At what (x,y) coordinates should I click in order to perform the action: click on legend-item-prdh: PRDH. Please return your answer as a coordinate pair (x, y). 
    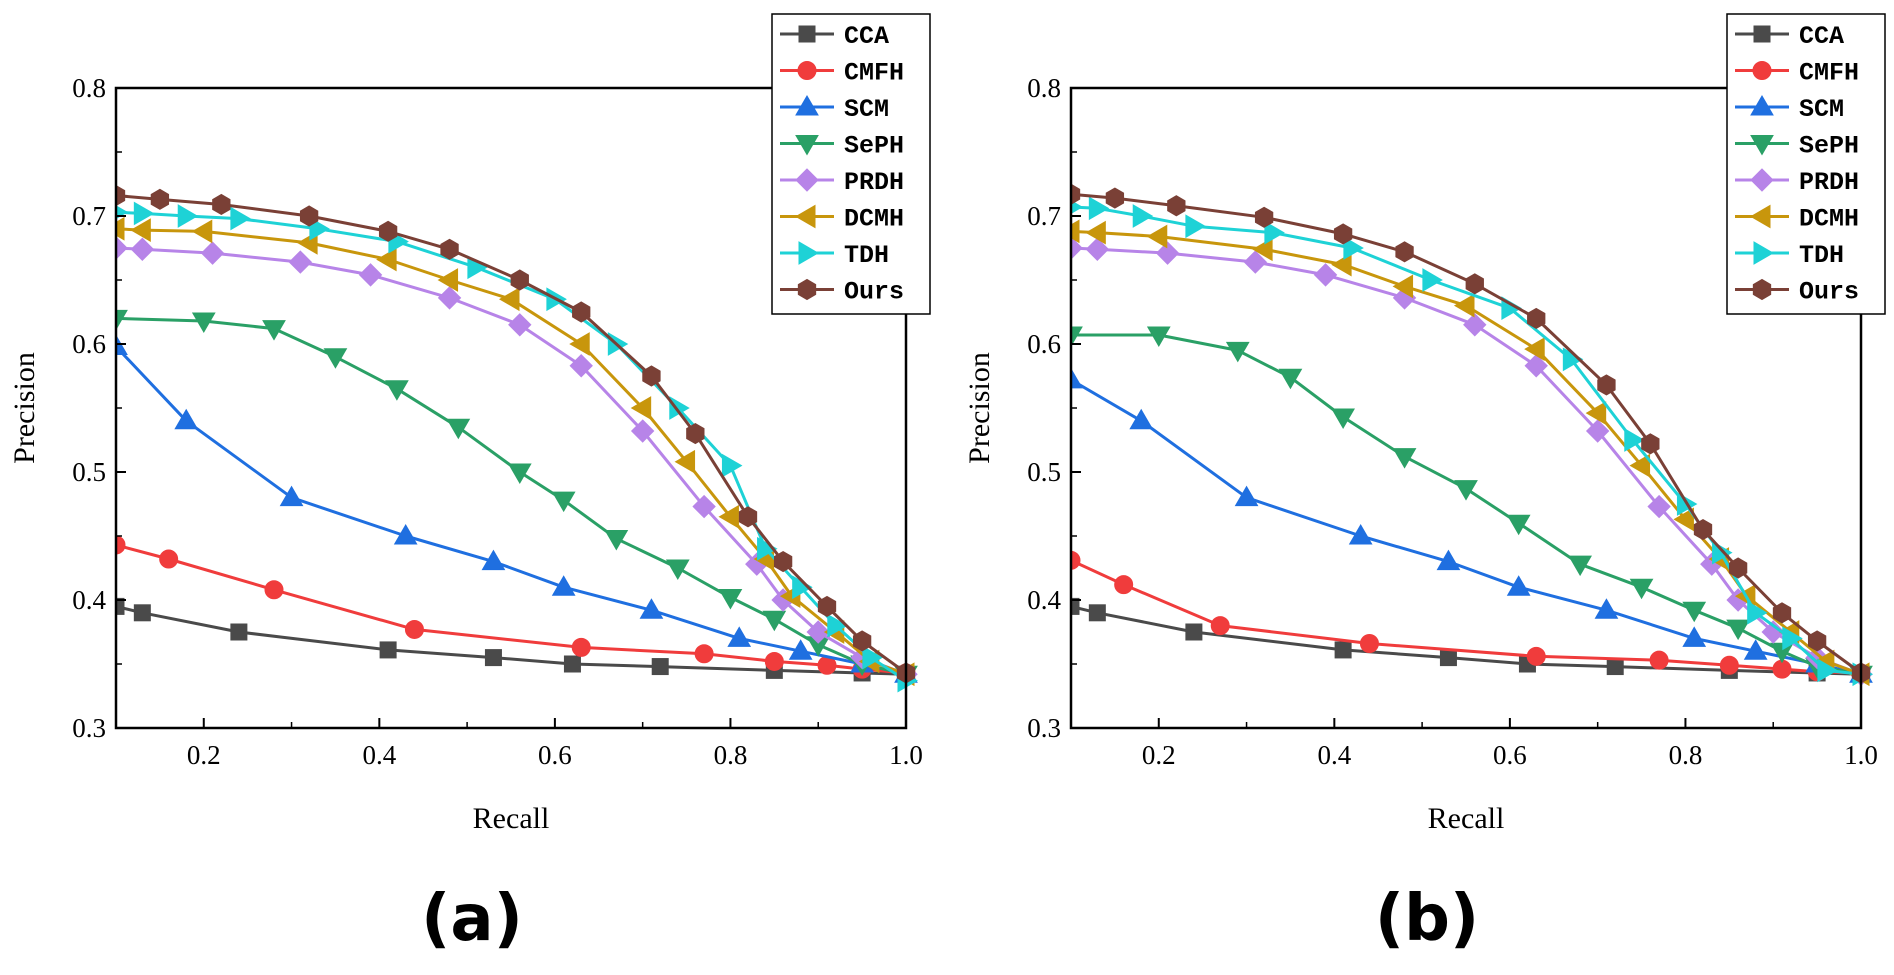
    Looking at the image, I should click on (1797, 182).